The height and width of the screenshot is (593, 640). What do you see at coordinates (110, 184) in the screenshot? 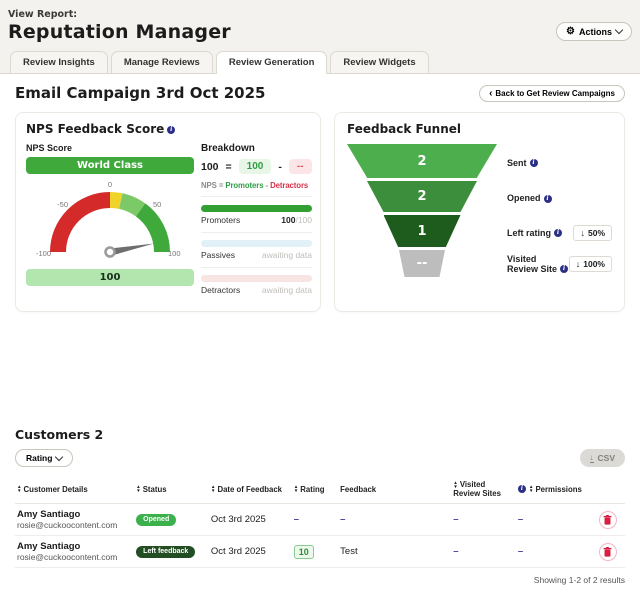
I see `gauge-tick-0: 0` at bounding box center [110, 184].